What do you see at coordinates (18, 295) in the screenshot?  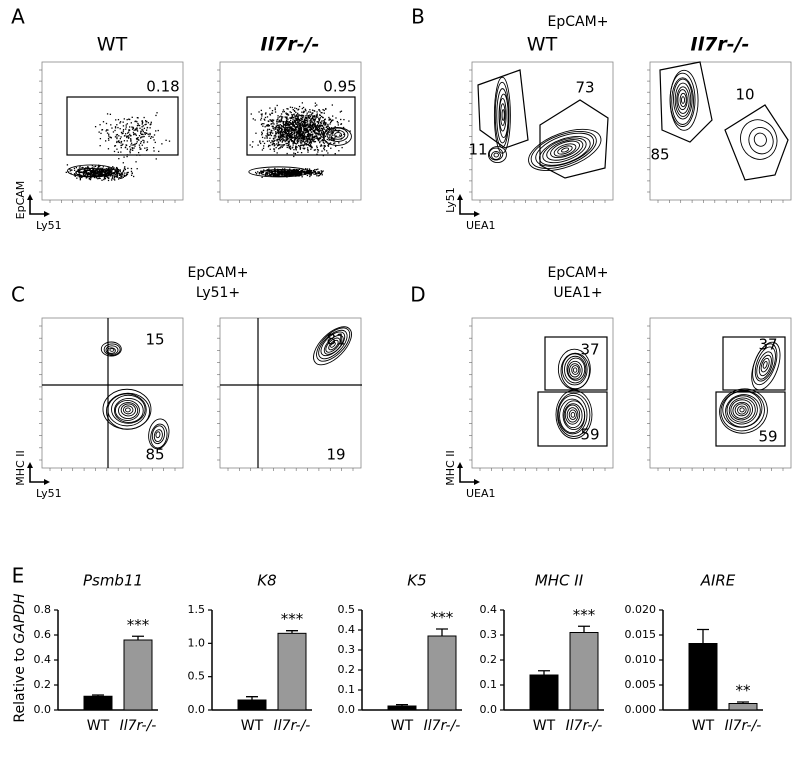 I see `panel-label: C` at bounding box center [18, 295].